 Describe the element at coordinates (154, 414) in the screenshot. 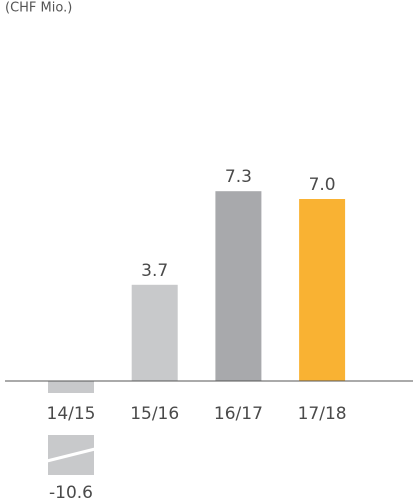

I see `x-tick-label: 15/16` at that location.